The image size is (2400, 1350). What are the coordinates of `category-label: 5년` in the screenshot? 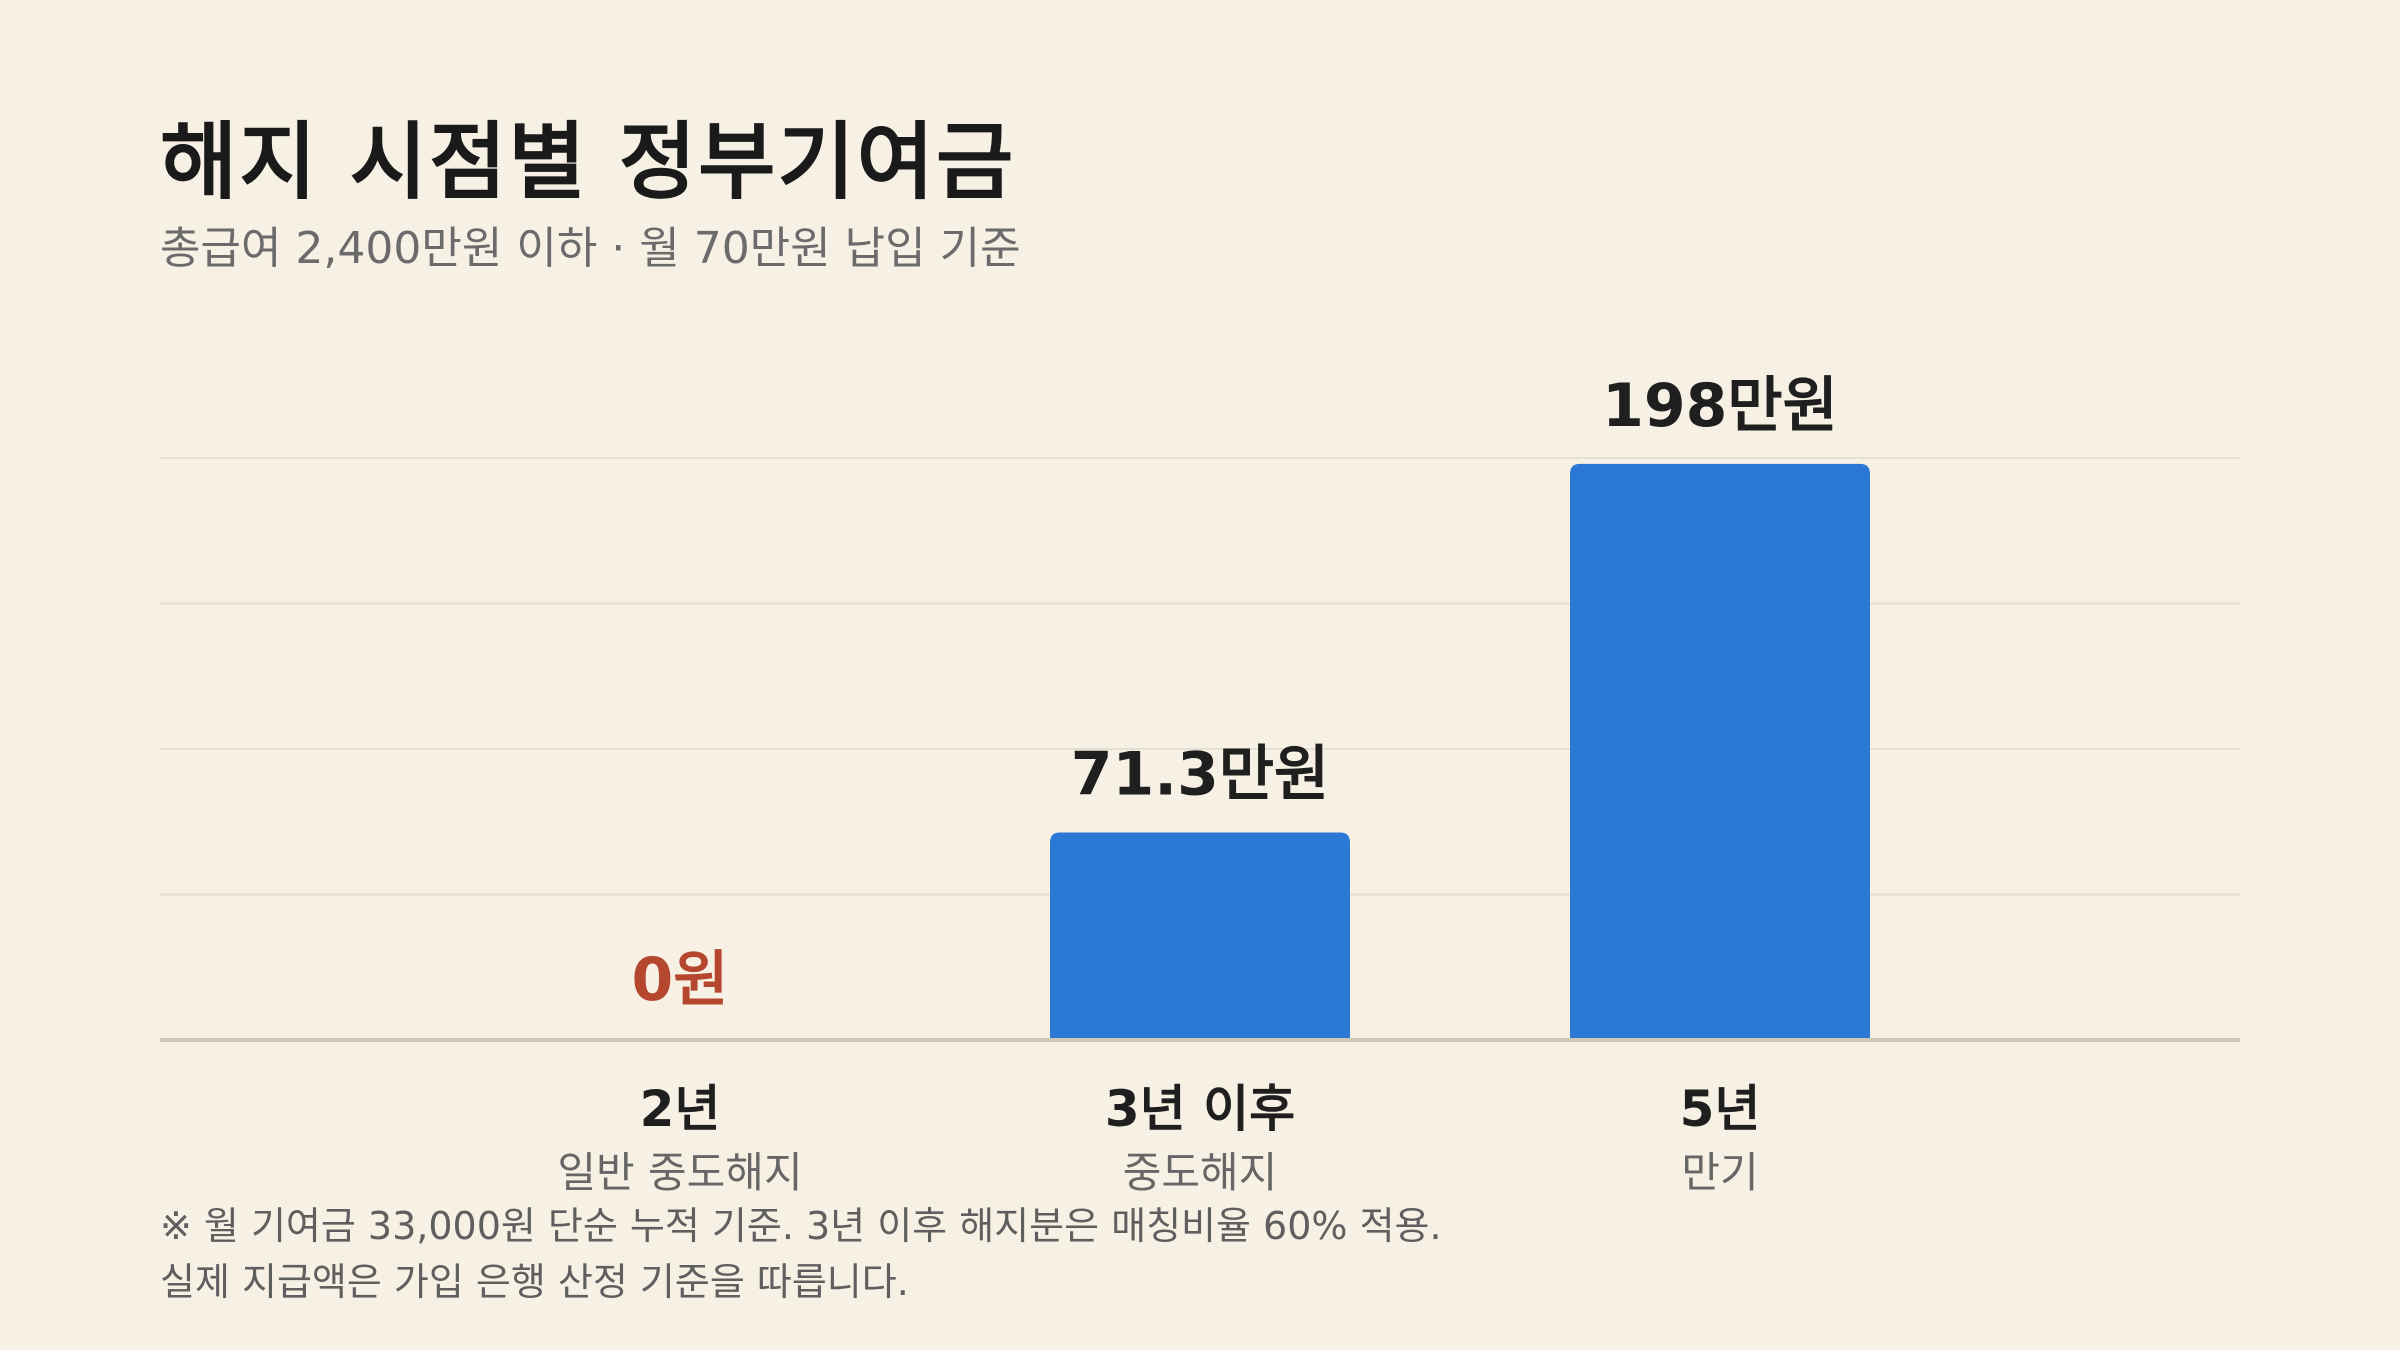 It's located at (1720, 1109).